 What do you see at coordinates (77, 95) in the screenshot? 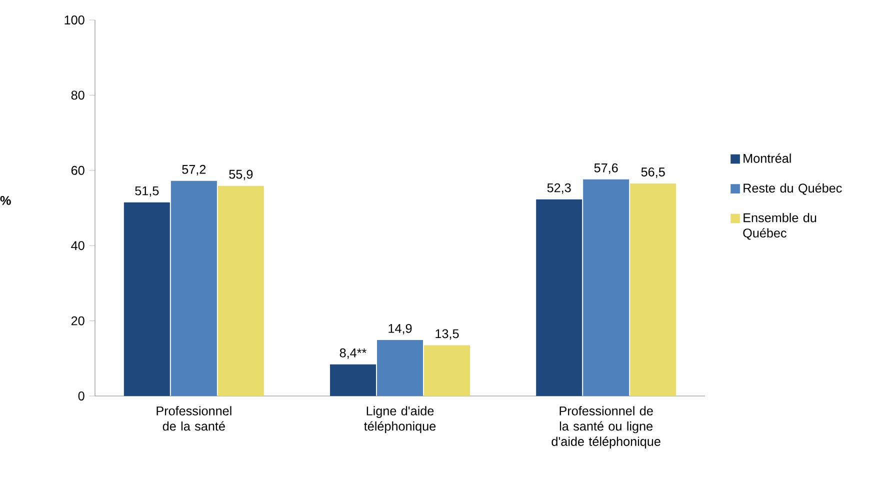
I see `y-tick-label: 80` at bounding box center [77, 95].